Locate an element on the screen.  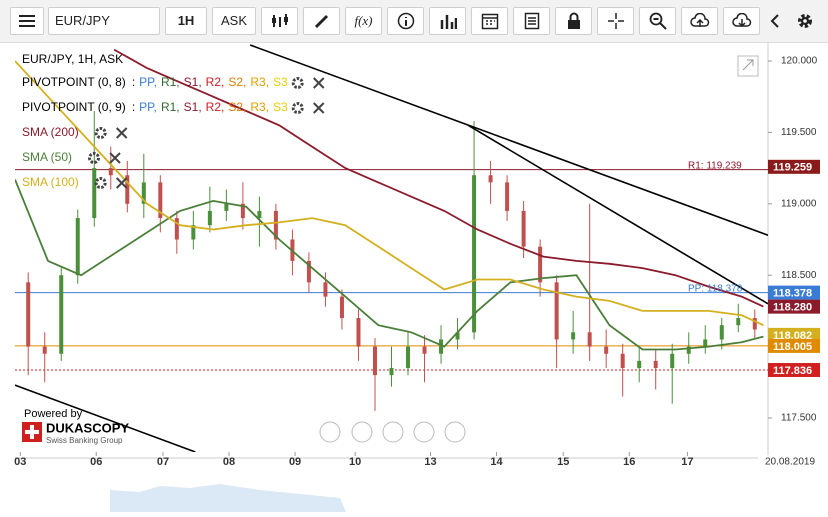
period-select: 1H is located at coordinates (186, 21).